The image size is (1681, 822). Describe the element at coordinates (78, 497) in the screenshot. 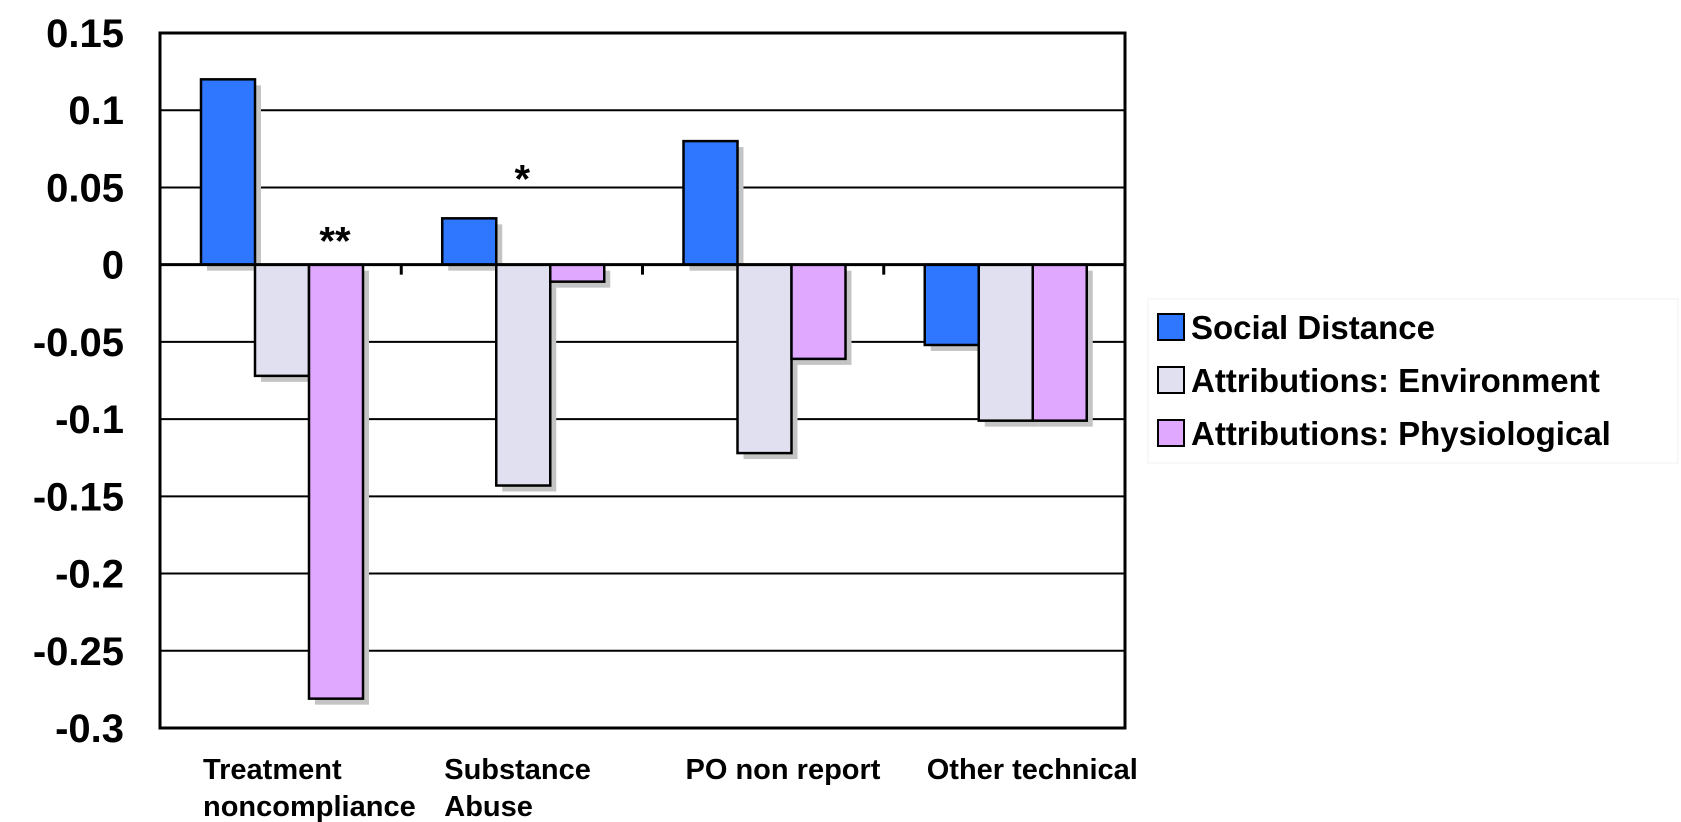

I see `y-tick-label: -0.15` at that location.